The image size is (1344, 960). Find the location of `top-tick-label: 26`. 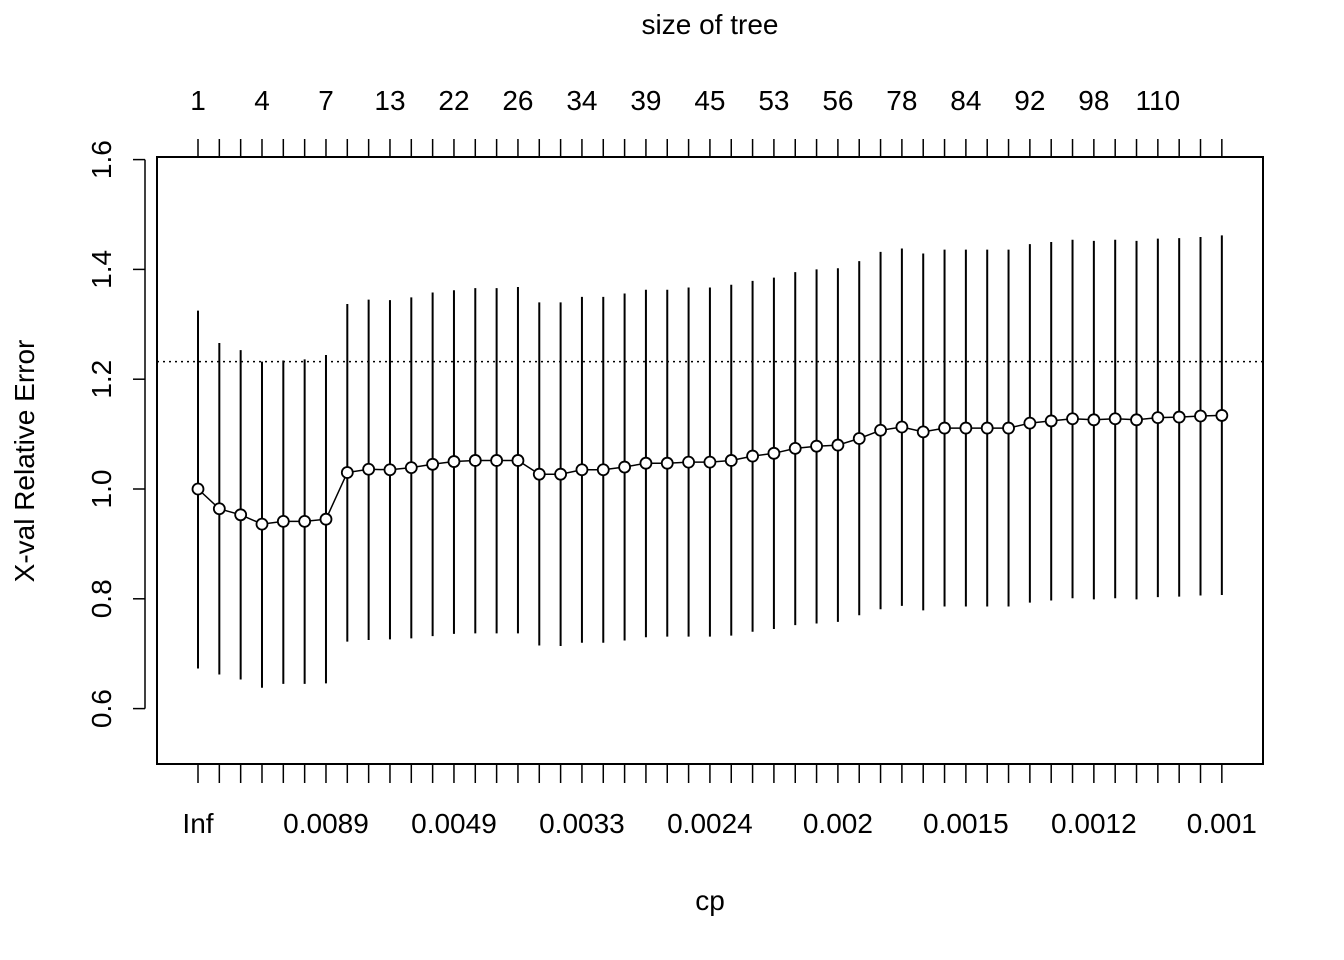

top-tick-label: 26 is located at coordinates (517, 100).